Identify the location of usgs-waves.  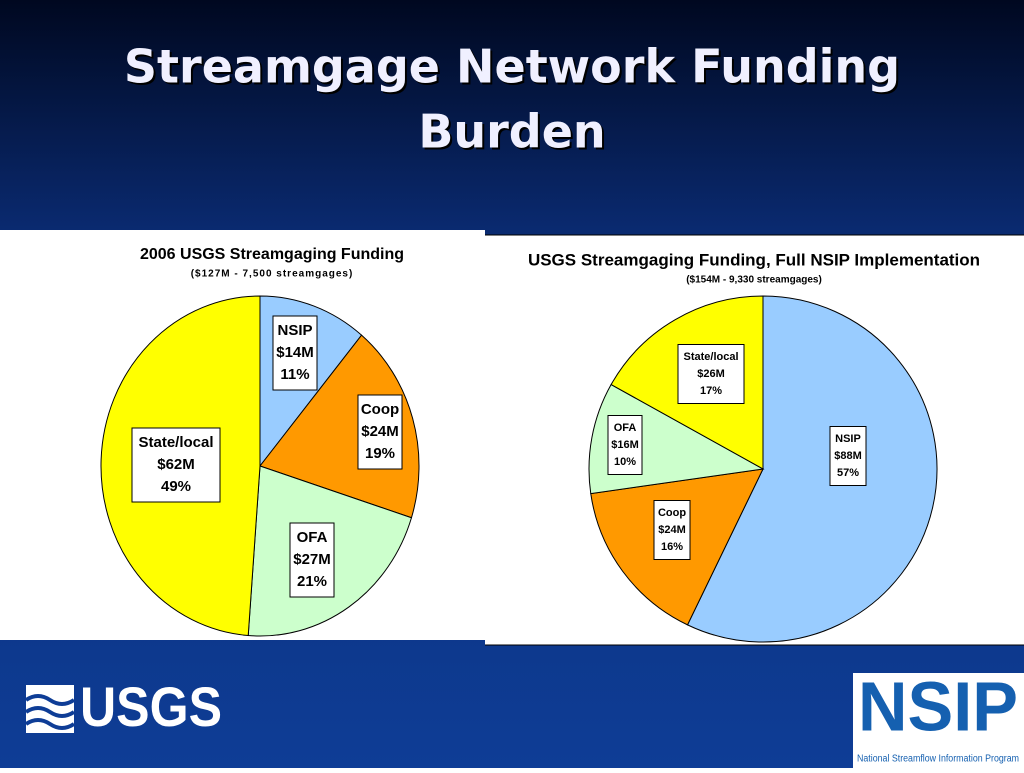
(50, 712).